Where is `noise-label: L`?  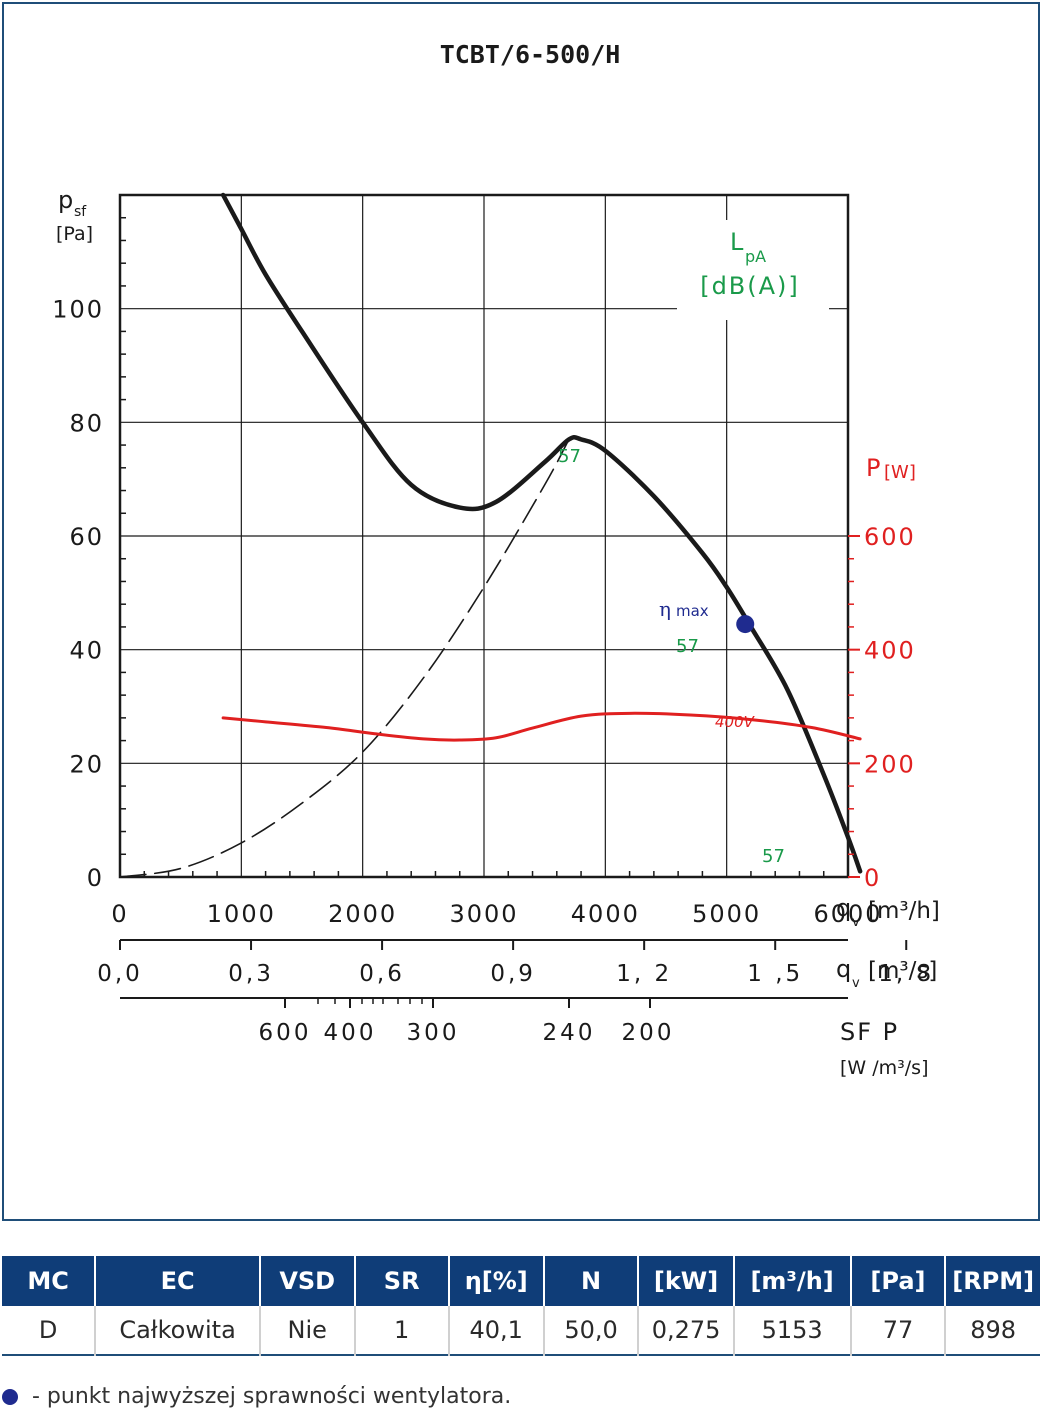
noise-label: L is located at coordinates (737, 242).